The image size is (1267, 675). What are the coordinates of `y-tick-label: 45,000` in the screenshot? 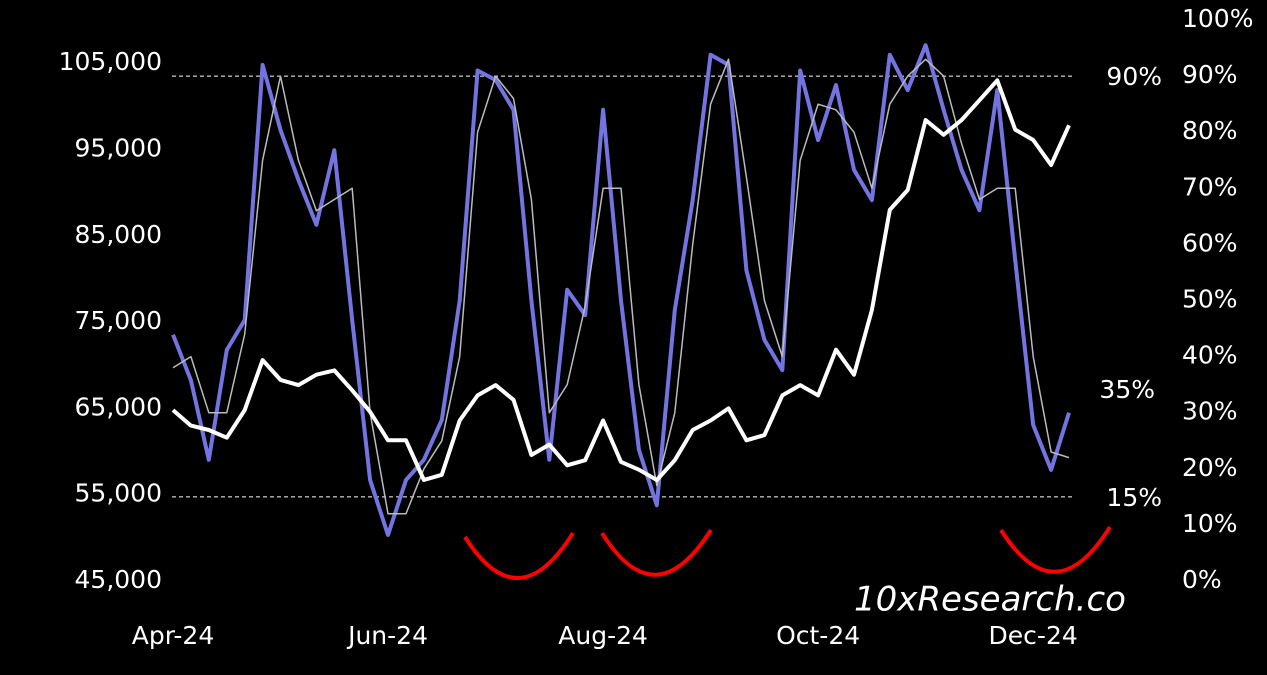 It's located at (118, 579).